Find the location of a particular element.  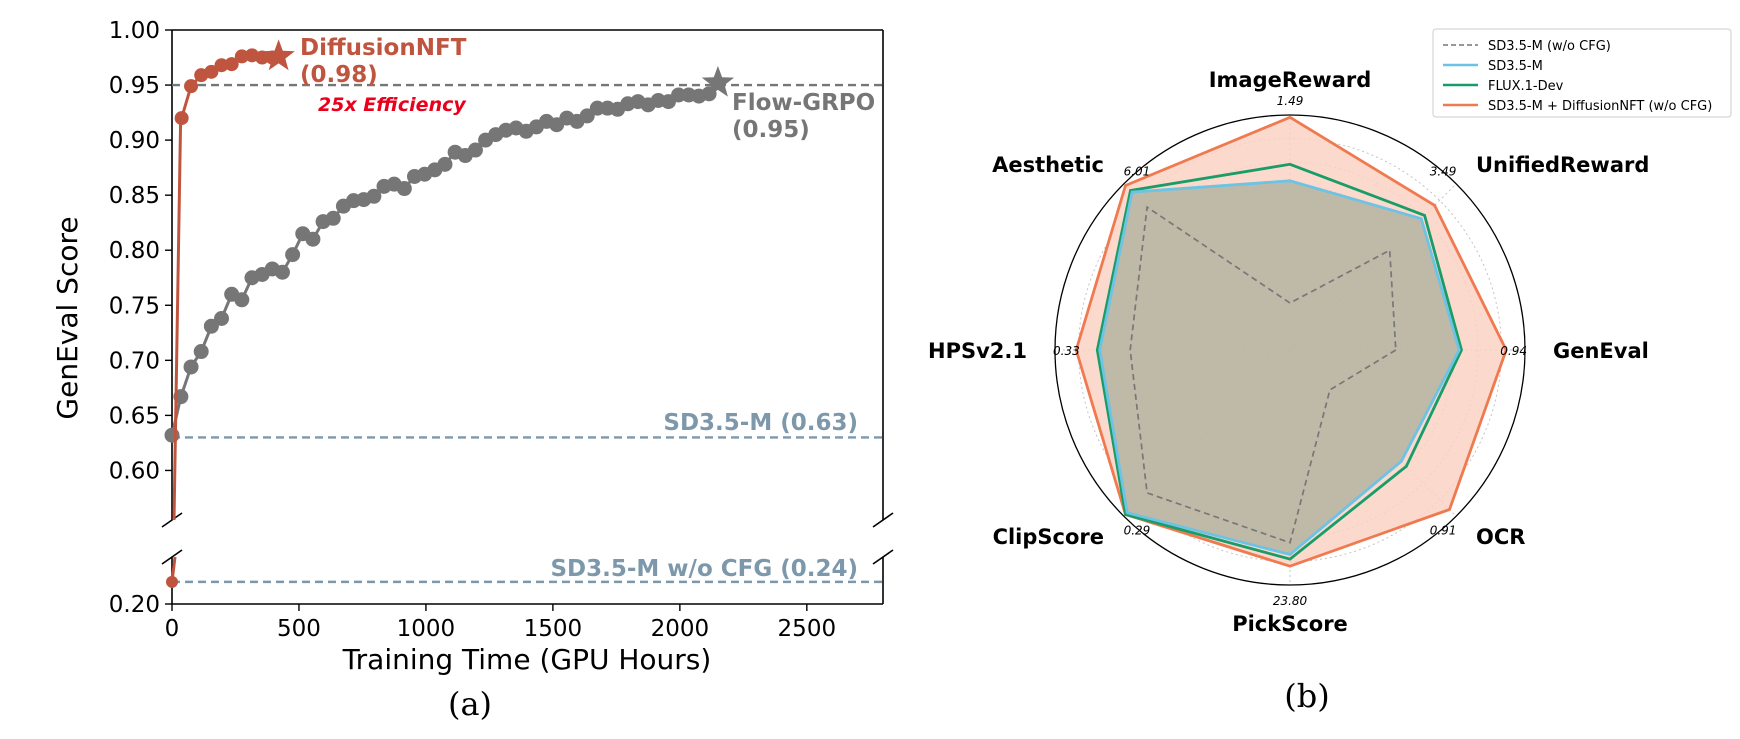

radar-axis-max-label: 23.80 is located at coordinates (1290, 601).